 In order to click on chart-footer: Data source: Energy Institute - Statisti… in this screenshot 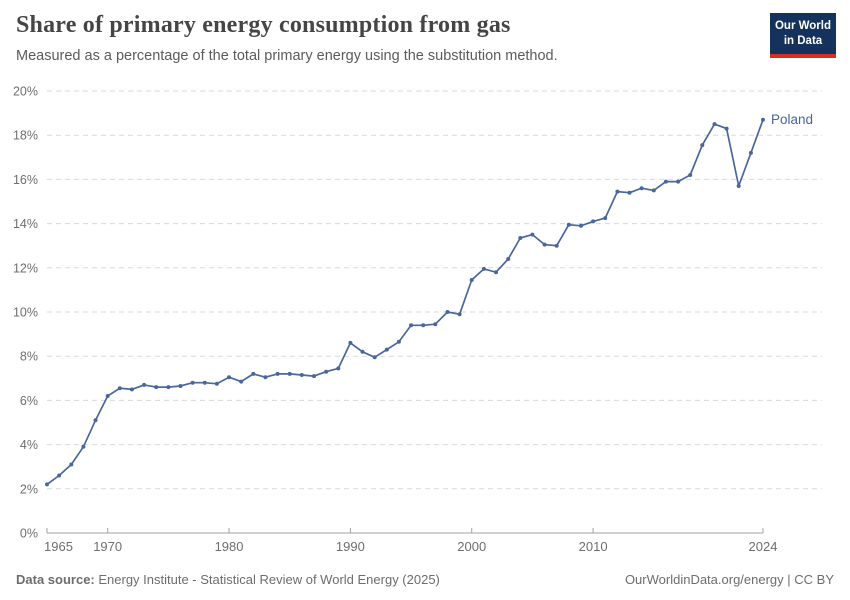, I will do `click(425, 579)`.